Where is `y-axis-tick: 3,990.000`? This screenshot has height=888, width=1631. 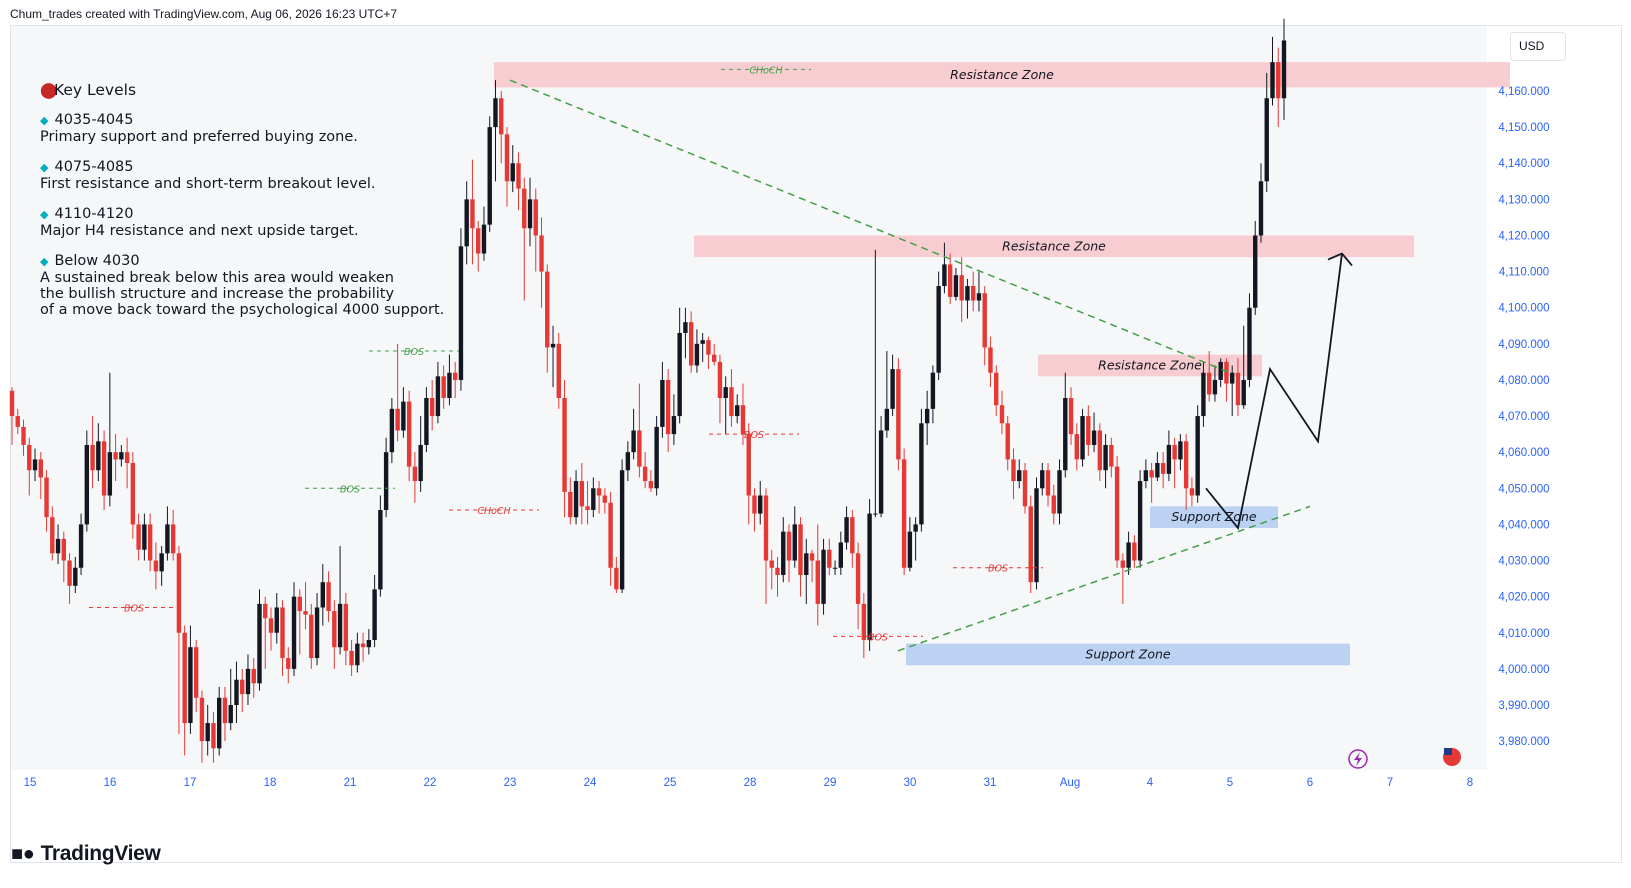 y-axis-tick: 3,990.000 is located at coordinates (1523, 706).